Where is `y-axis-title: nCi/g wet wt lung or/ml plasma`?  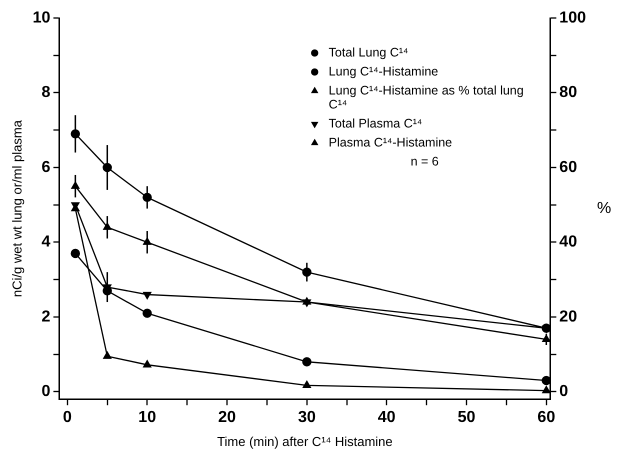
y-axis-title: nCi/g wet wt lung or/ml plasma is located at coordinates (16, 208).